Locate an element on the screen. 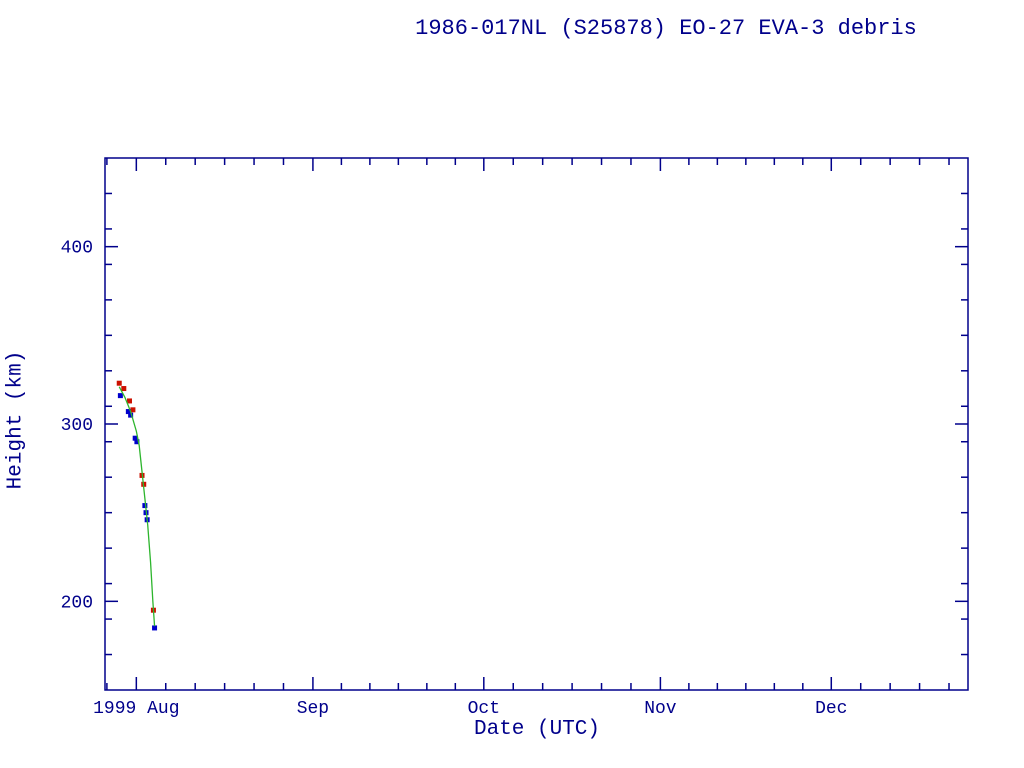 This screenshot has height=768, width=1024. y-tick-label: 300 is located at coordinates (77, 426).